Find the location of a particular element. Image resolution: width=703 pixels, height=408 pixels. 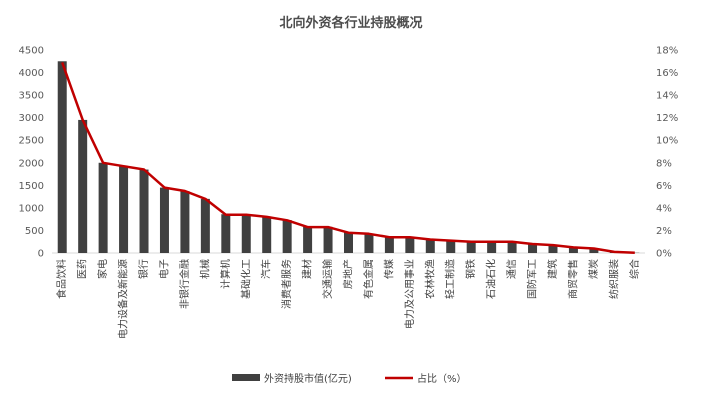

legend-label-line: 占比（%） is located at coordinates (442, 378).